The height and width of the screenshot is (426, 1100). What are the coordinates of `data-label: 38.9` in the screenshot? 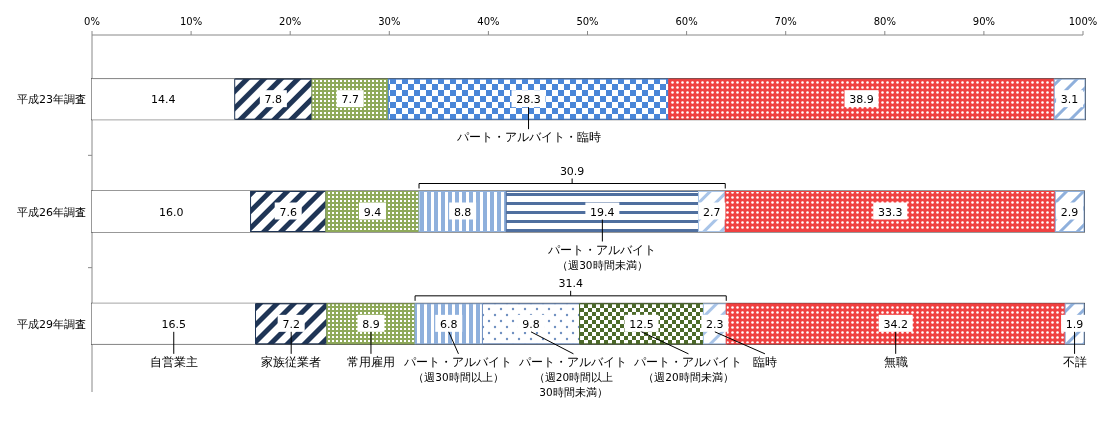 It's located at (861, 100).